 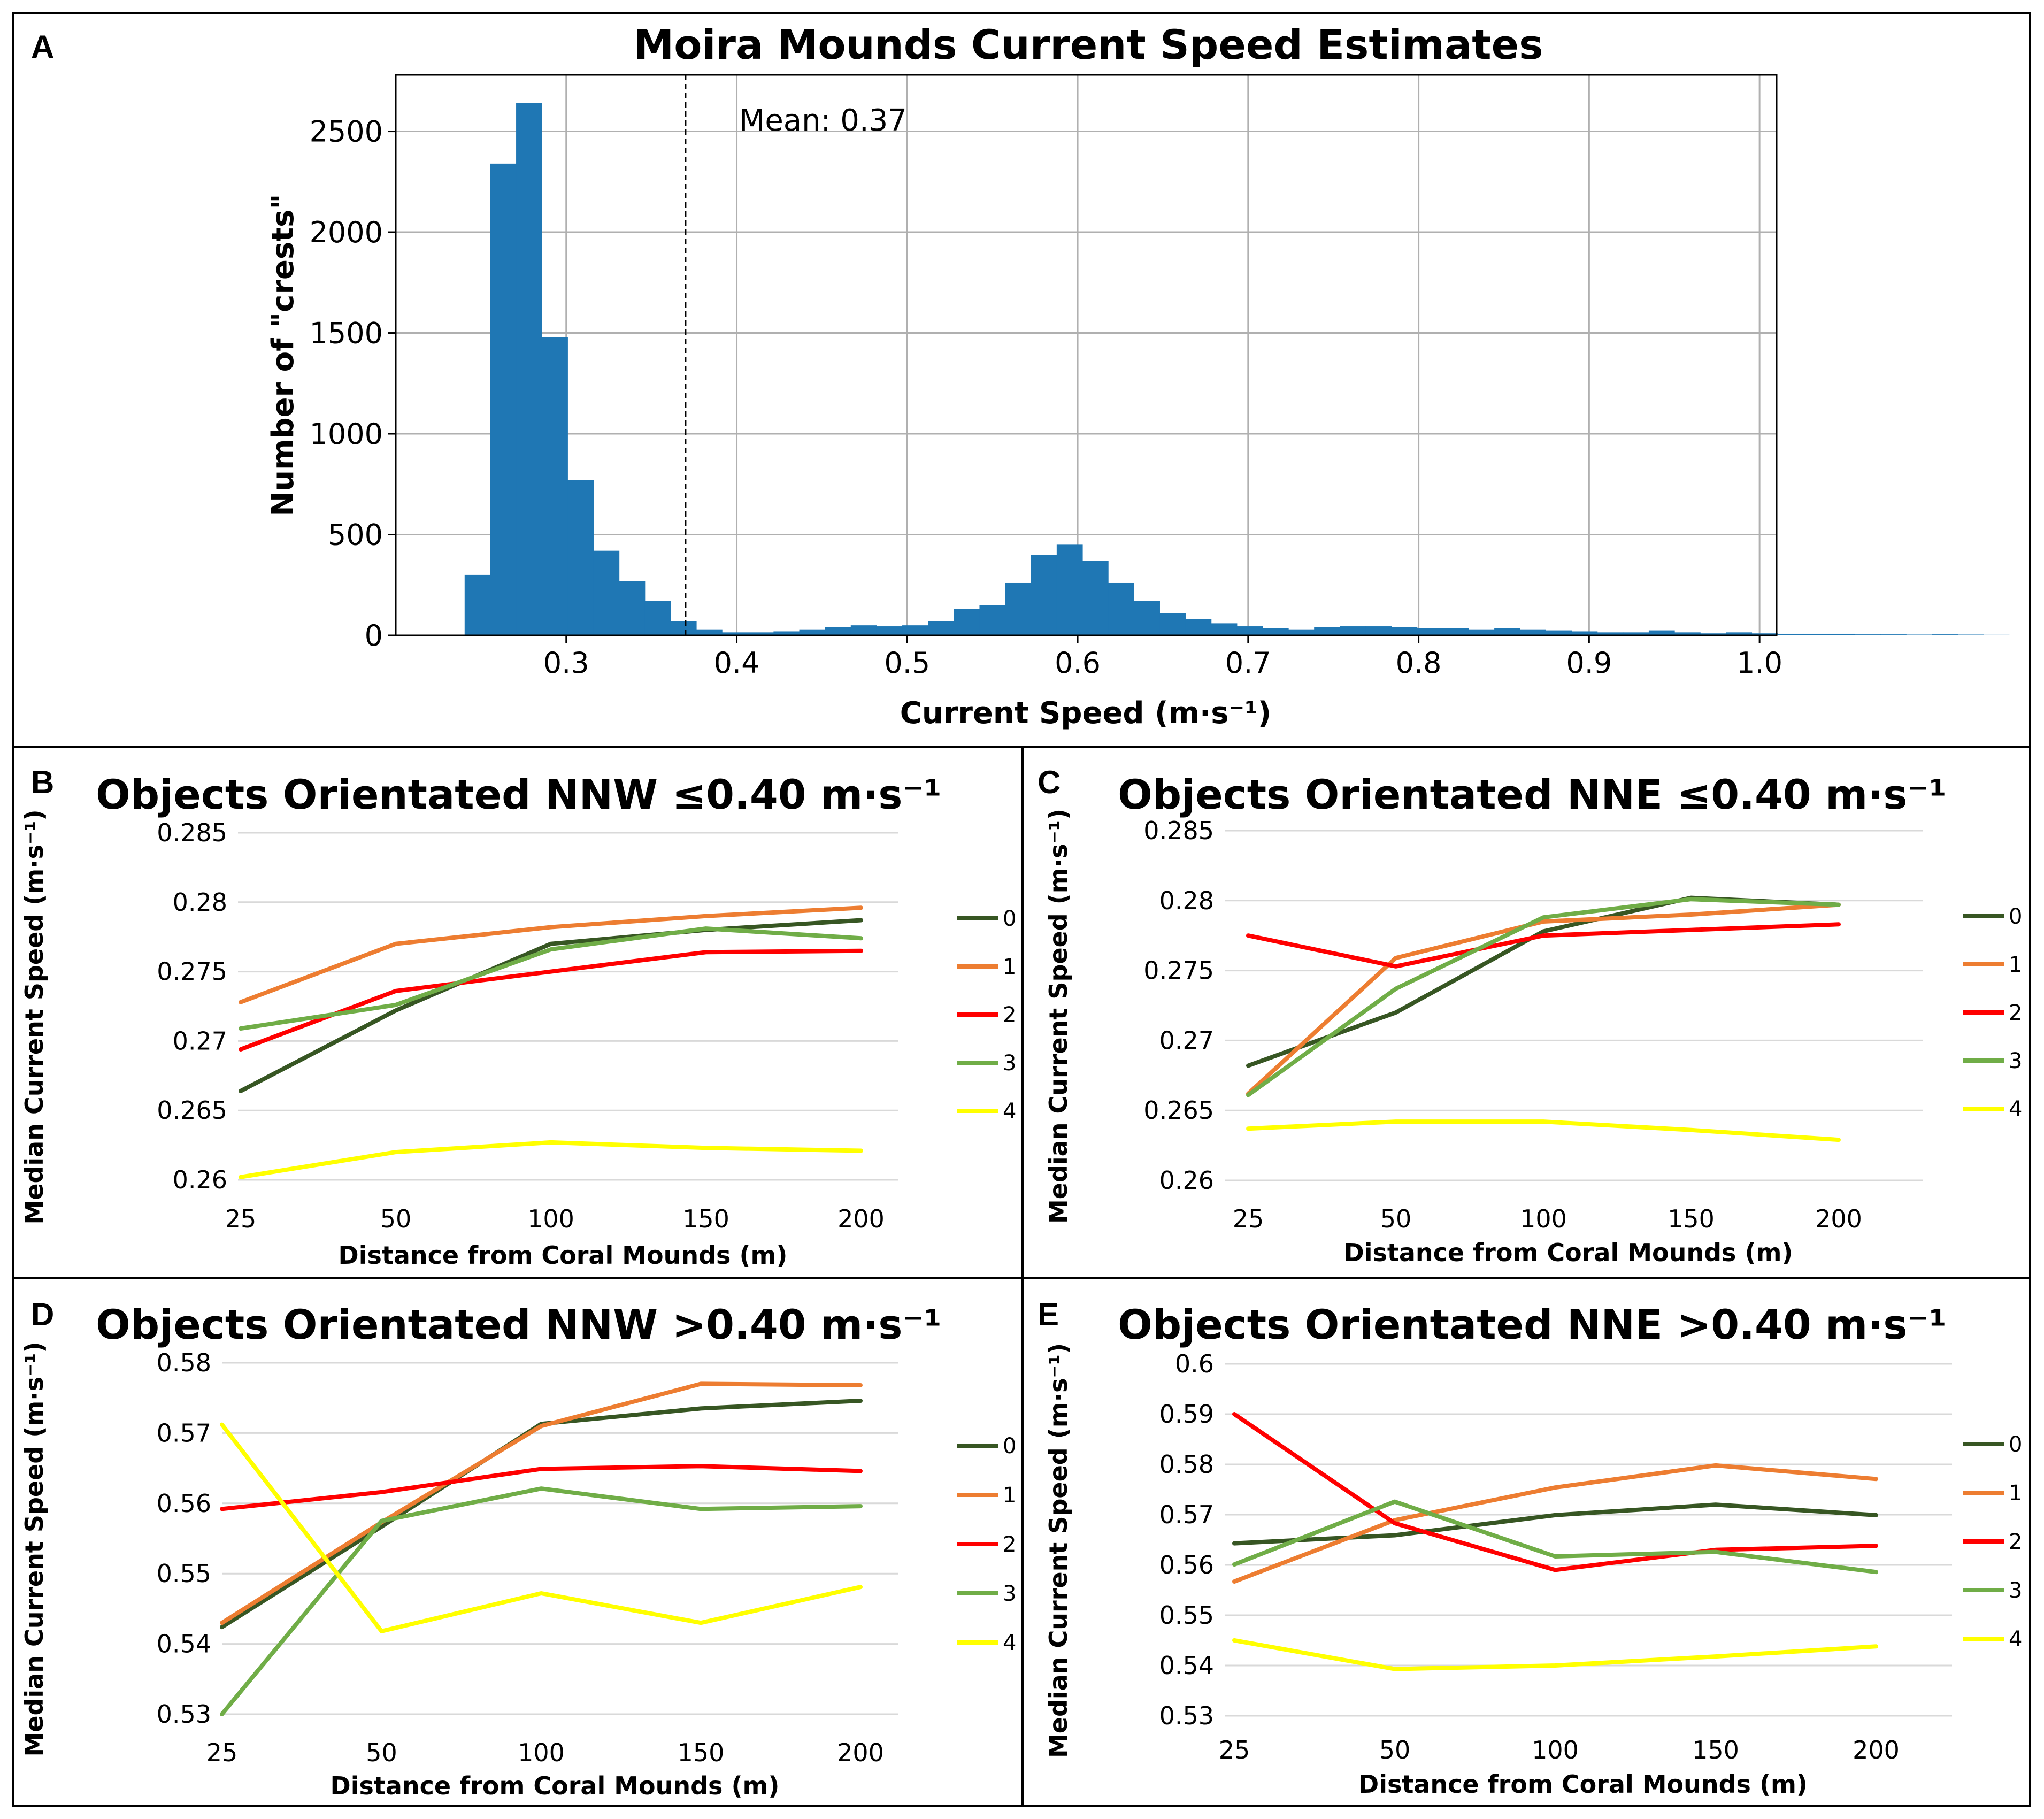 What do you see at coordinates (519, 794) in the screenshot?
I see `chart-title: Objects Orientated NNW ≤0.40 m·s⁻¹` at bounding box center [519, 794].